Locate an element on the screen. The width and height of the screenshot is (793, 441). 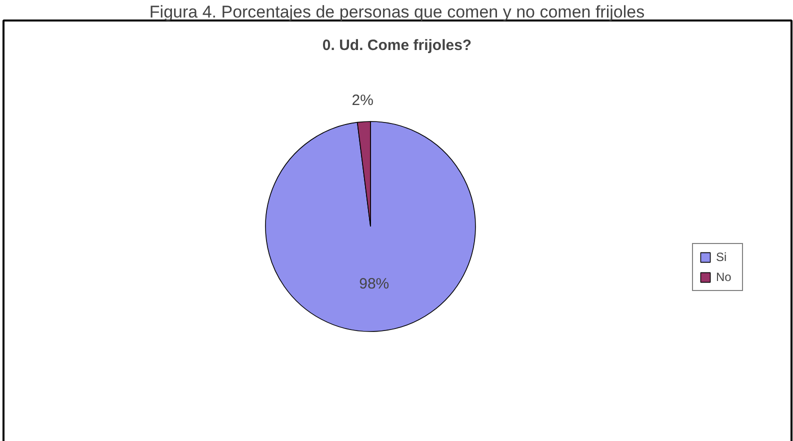
chart-title: 0. Ud. Come frijoles? is located at coordinates (397, 45).